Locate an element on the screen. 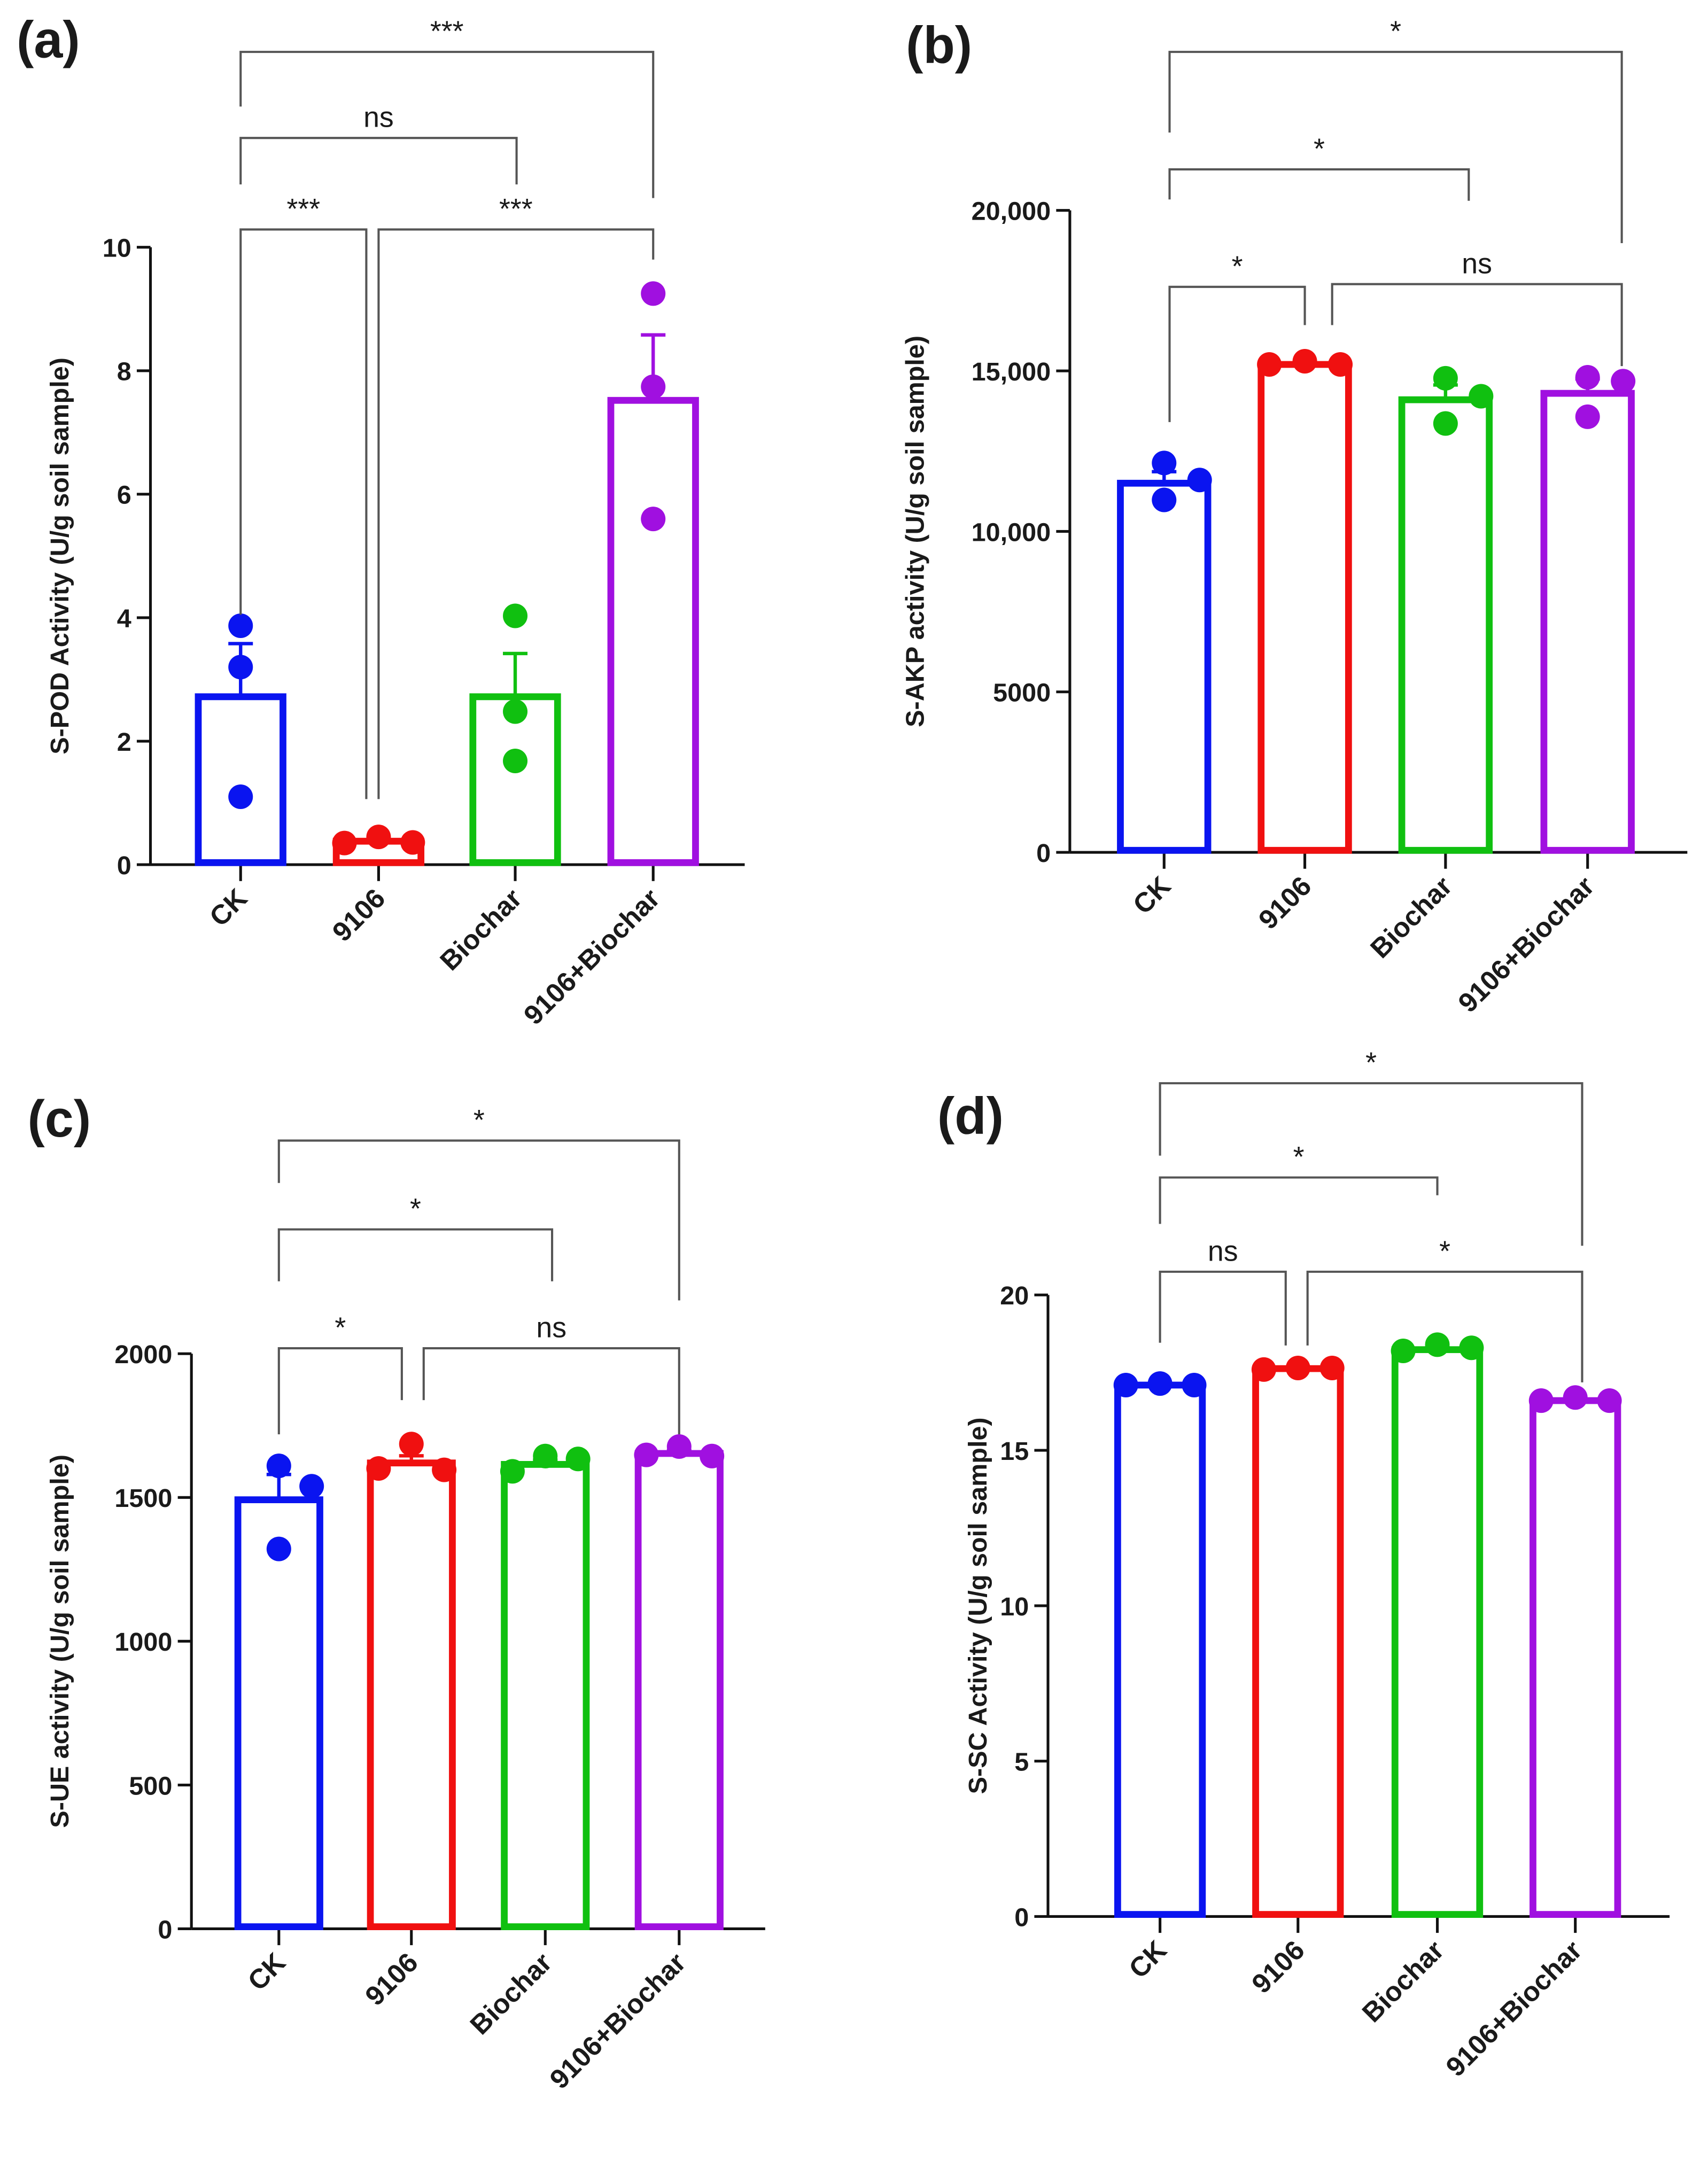 This screenshot has width=1708, height=2161. y-tick-label: 15,000 is located at coordinates (1011, 371).